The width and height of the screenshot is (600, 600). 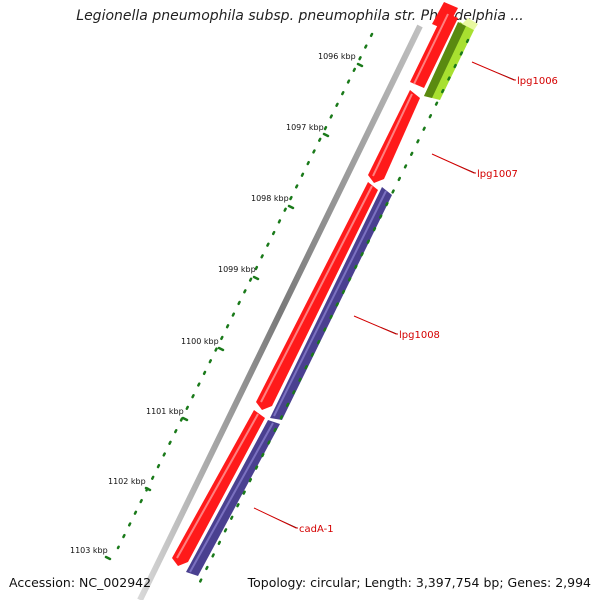 I want to click on accession-text: Accession: NC_002942, so click(x=80, y=582).